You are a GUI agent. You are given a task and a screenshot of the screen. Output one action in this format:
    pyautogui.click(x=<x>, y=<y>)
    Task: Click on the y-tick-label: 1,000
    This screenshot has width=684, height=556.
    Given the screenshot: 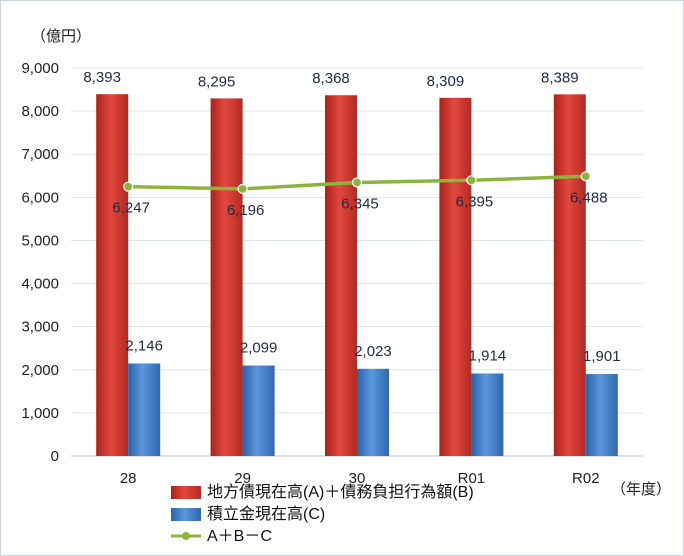 What is the action you would take?
    pyautogui.click(x=40, y=413)
    